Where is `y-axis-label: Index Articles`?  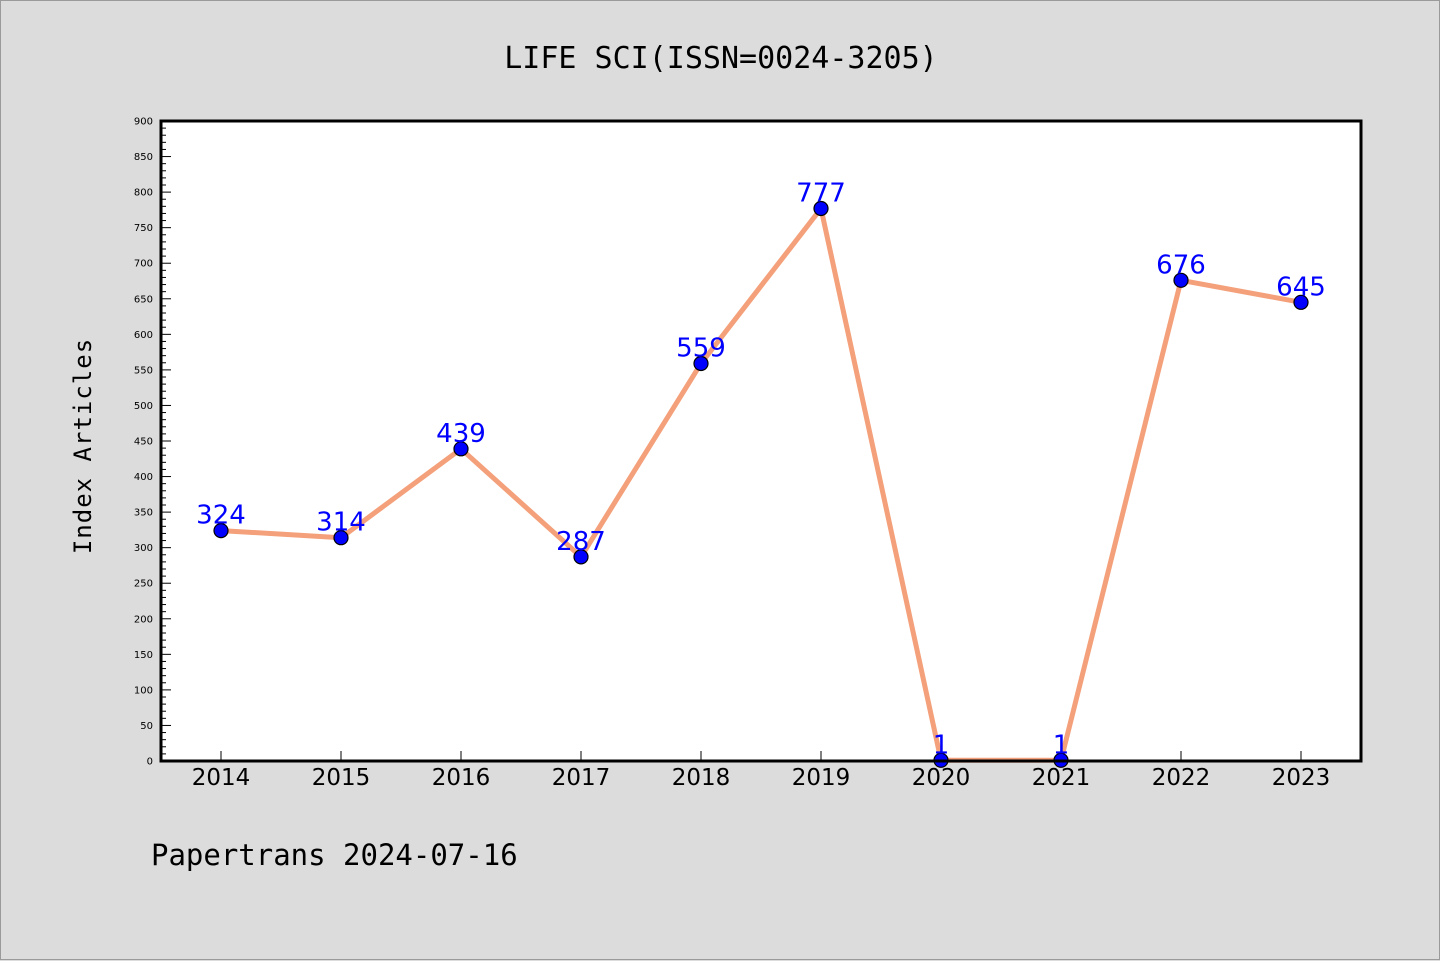
y-axis-label: Index Articles is located at coordinates (83, 446).